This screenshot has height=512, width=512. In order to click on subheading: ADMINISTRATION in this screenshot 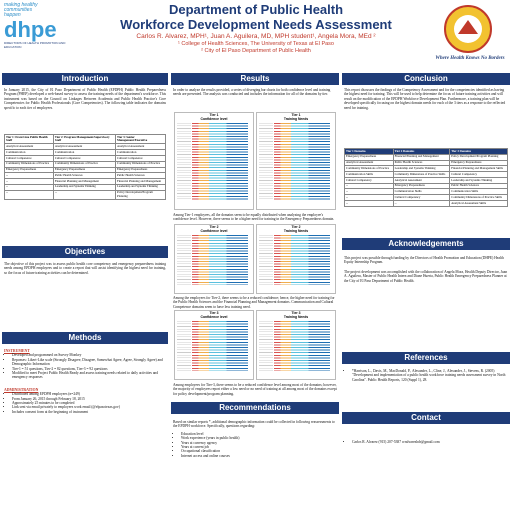, I will do `click(21, 389)`.